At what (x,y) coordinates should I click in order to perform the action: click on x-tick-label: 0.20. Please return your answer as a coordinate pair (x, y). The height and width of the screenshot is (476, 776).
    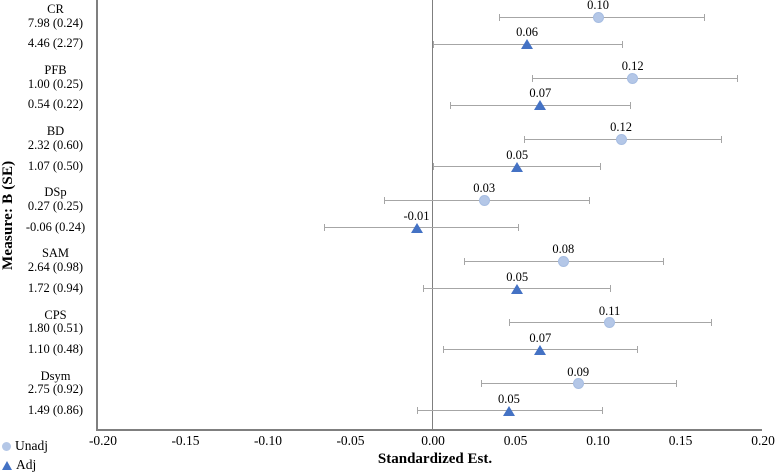
    Looking at the image, I should click on (763, 440).